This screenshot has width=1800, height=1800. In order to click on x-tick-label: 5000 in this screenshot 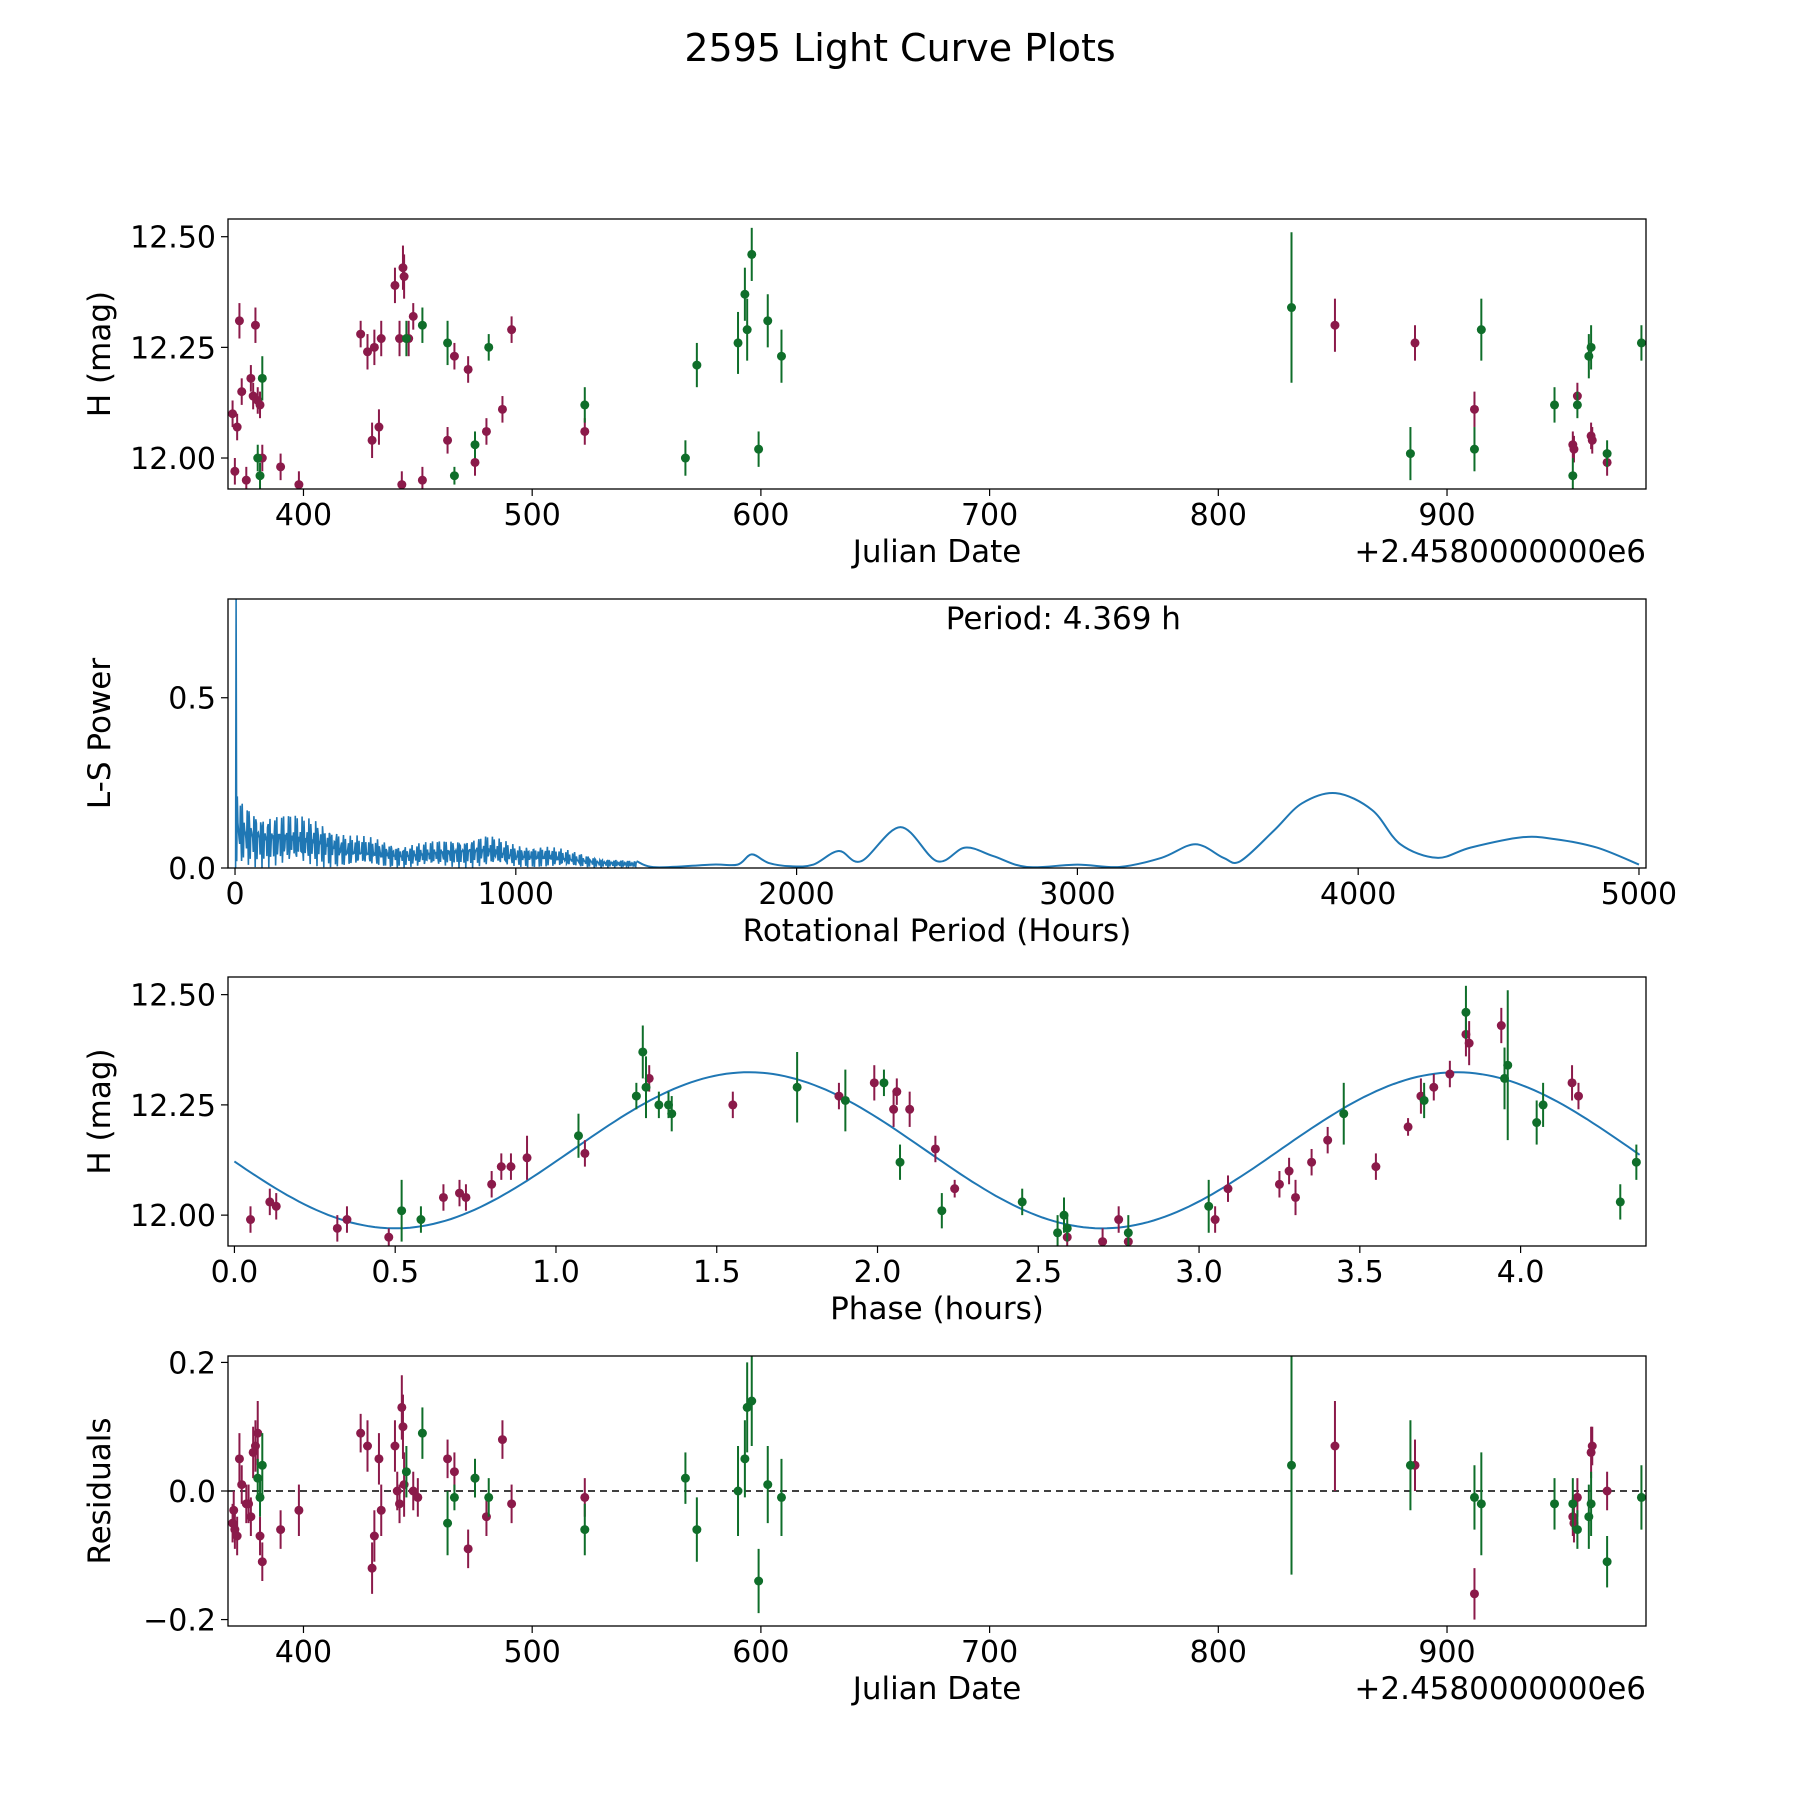, I will do `click(1639, 894)`.